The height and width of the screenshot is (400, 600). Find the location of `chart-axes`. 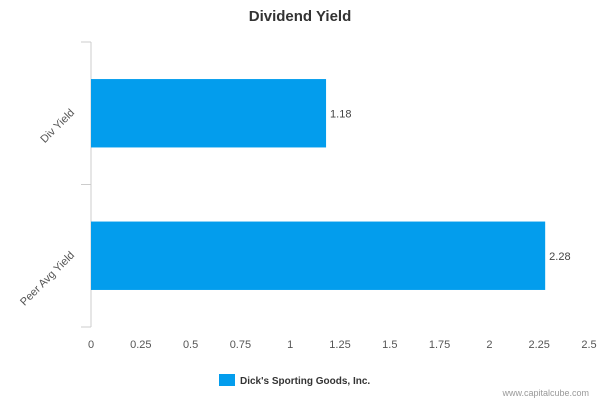

chart-axes is located at coordinates (86, 184).